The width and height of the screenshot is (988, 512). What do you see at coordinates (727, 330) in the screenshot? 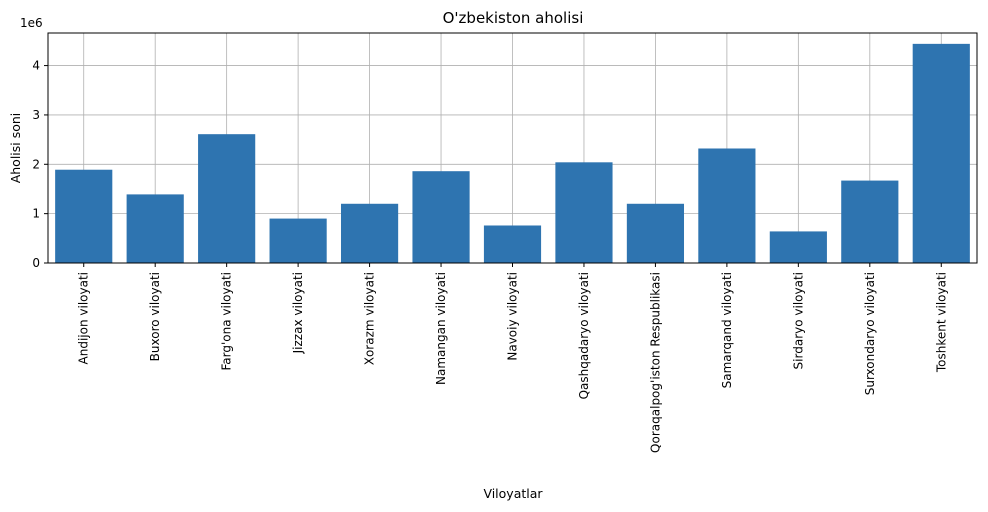
I see `x-tick-label-9: Samarqand viloyati` at bounding box center [727, 330].